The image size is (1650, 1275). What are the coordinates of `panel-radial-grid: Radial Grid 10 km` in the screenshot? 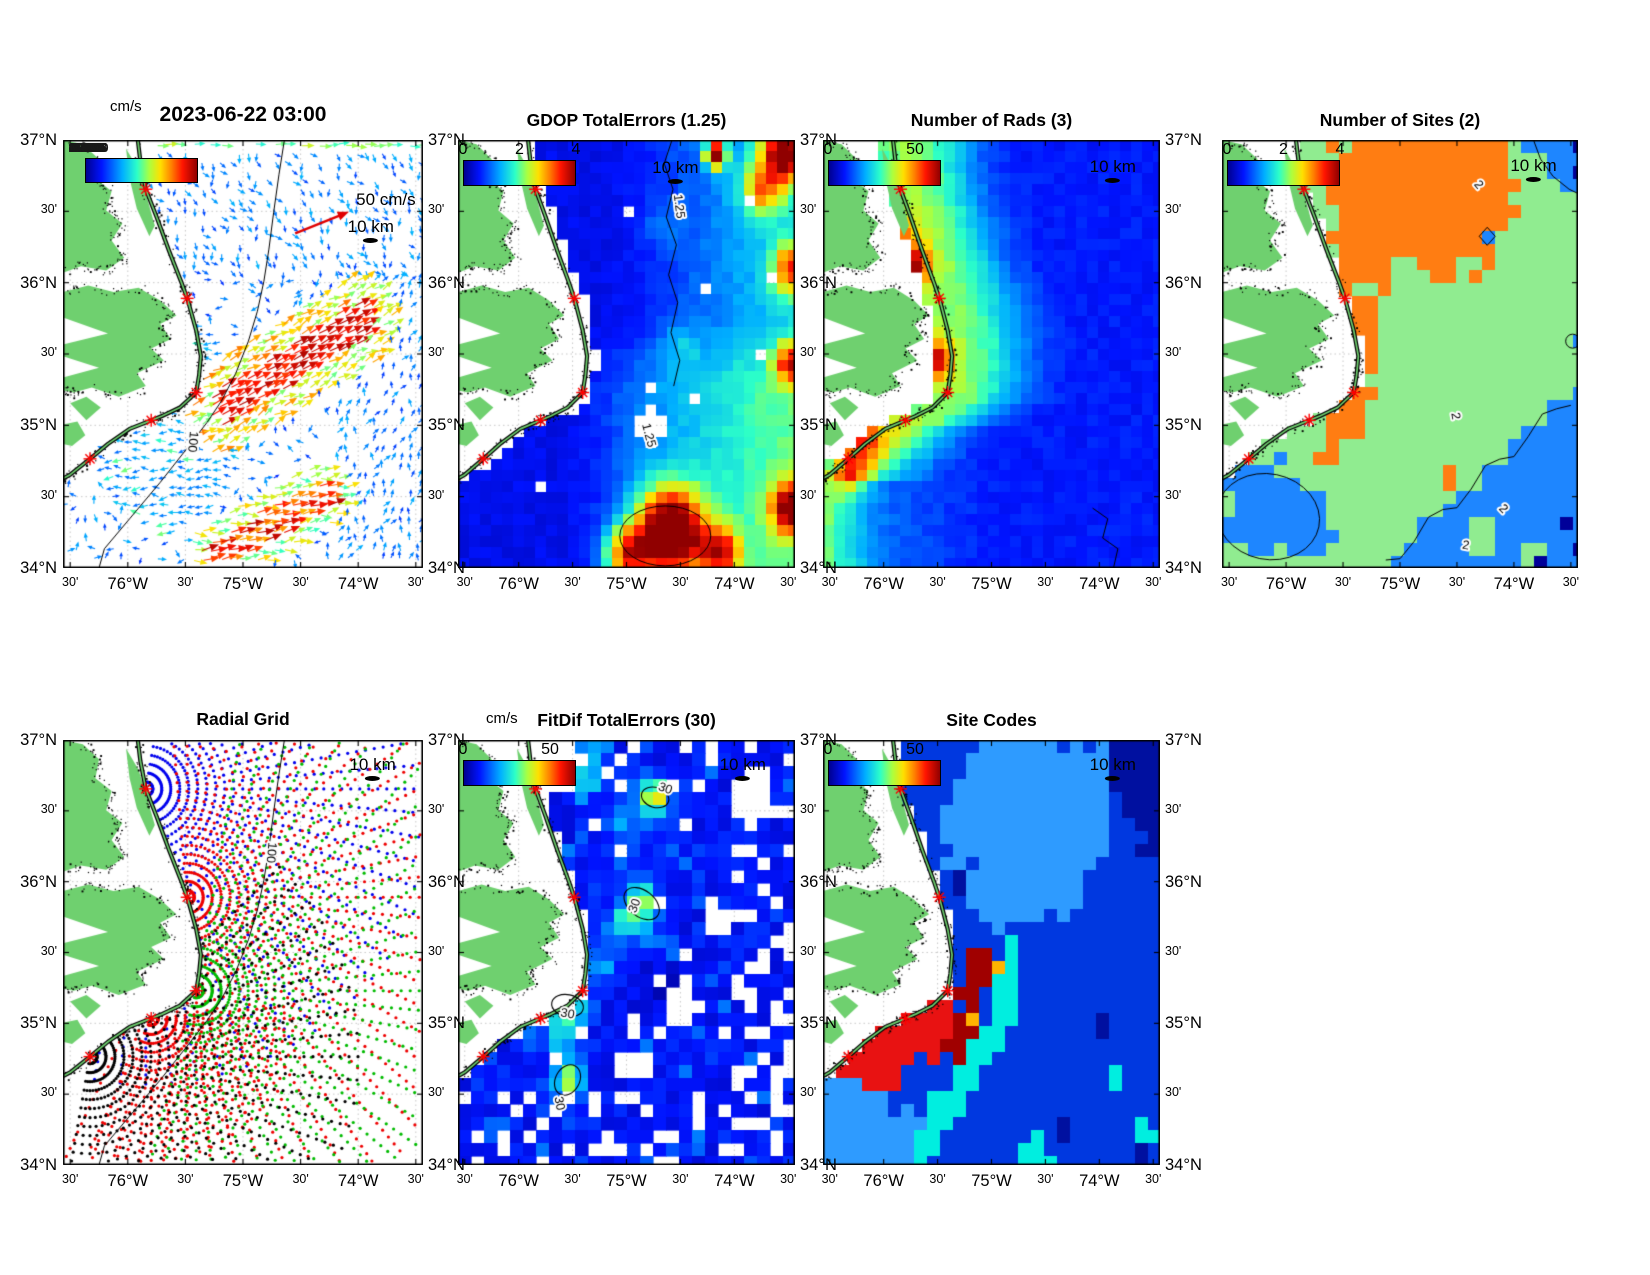 It's located at (243, 937).